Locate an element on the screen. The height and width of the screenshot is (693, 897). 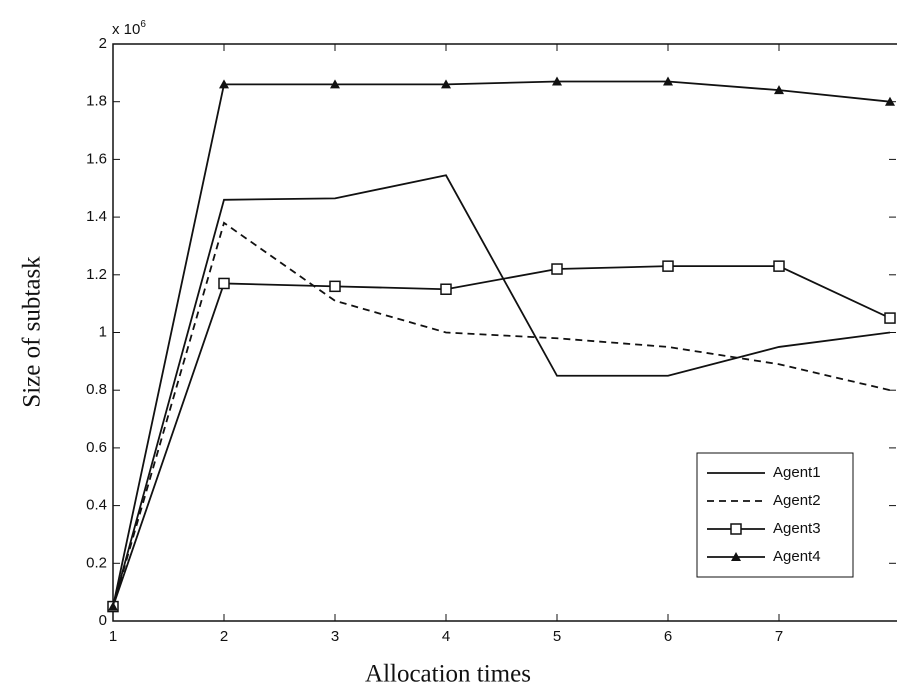
y-tick-label: 0.6 is located at coordinates (96, 447).